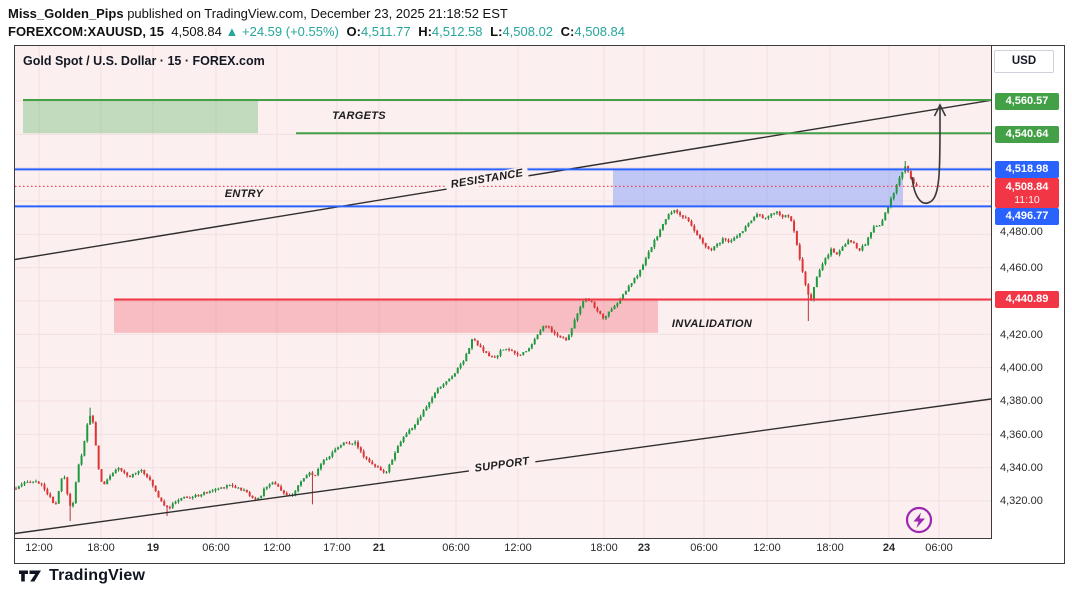 The height and width of the screenshot is (599, 1072). Describe the element at coordinates (66, 13) in the screenshot. I see `author-name: Miss_Golden_Pips` at that location.